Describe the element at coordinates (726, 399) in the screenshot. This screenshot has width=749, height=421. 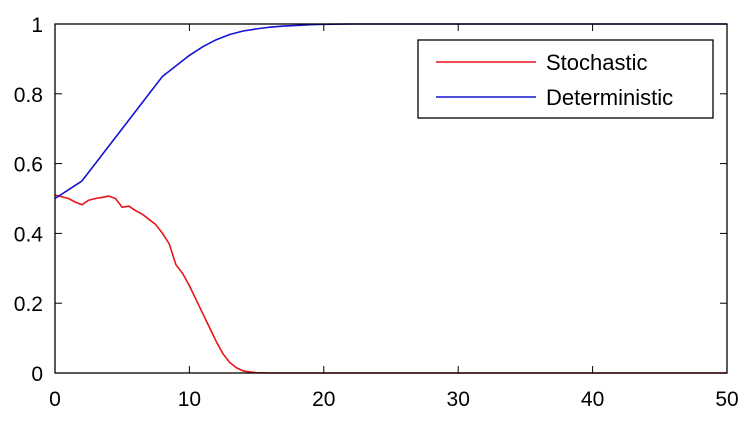
I see `x-tick-label: 50` at that location.